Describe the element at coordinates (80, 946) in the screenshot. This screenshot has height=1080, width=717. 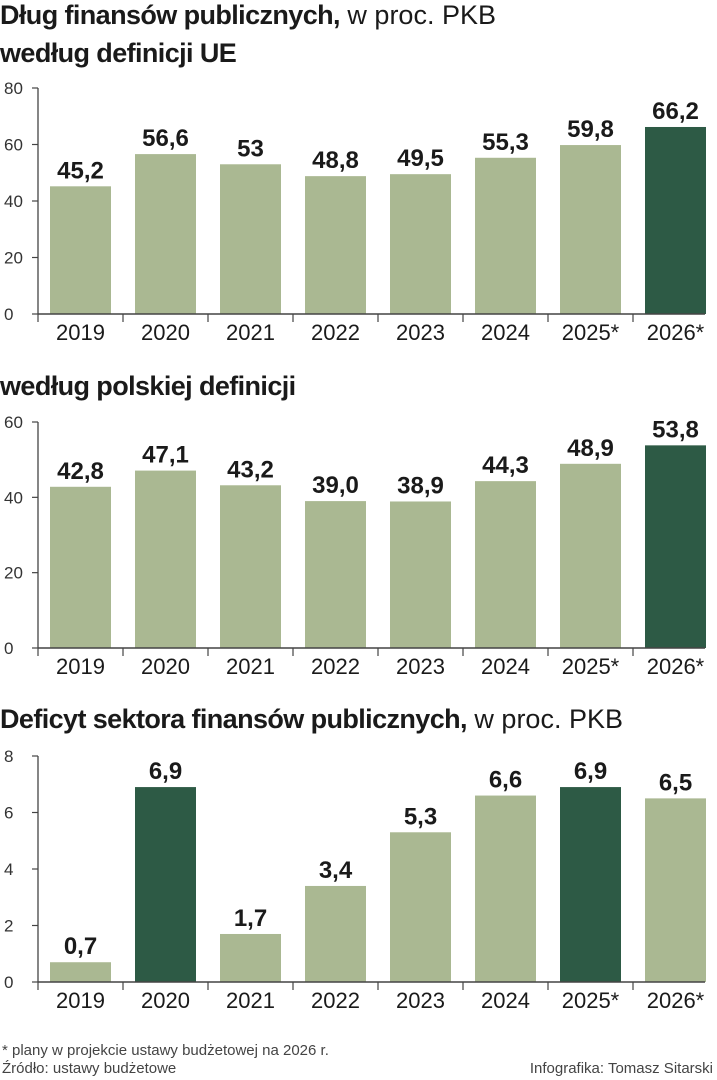
I see `value-label: 0,7` at that location.